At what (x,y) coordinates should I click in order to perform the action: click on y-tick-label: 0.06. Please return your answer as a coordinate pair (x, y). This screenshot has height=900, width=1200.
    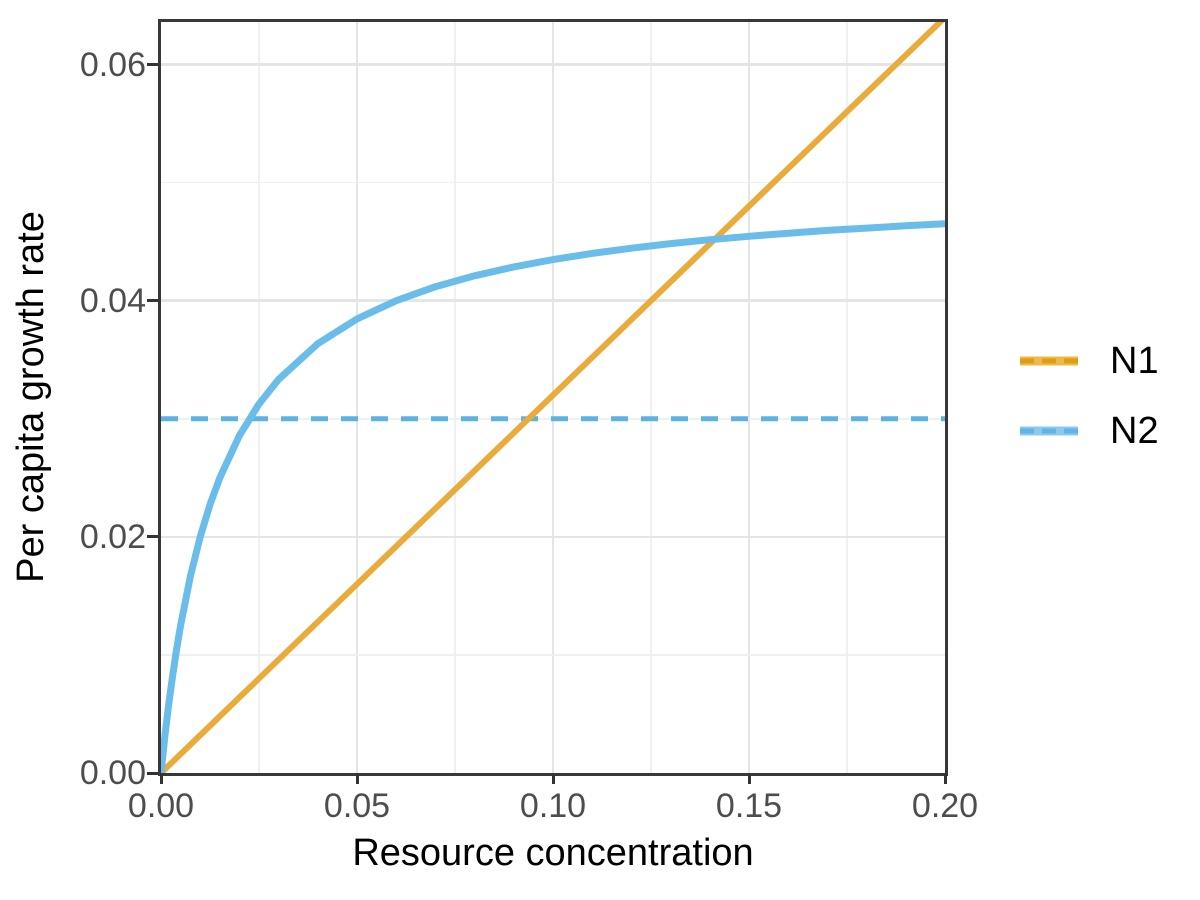
    Looking at the image, I should click on (112, 64).